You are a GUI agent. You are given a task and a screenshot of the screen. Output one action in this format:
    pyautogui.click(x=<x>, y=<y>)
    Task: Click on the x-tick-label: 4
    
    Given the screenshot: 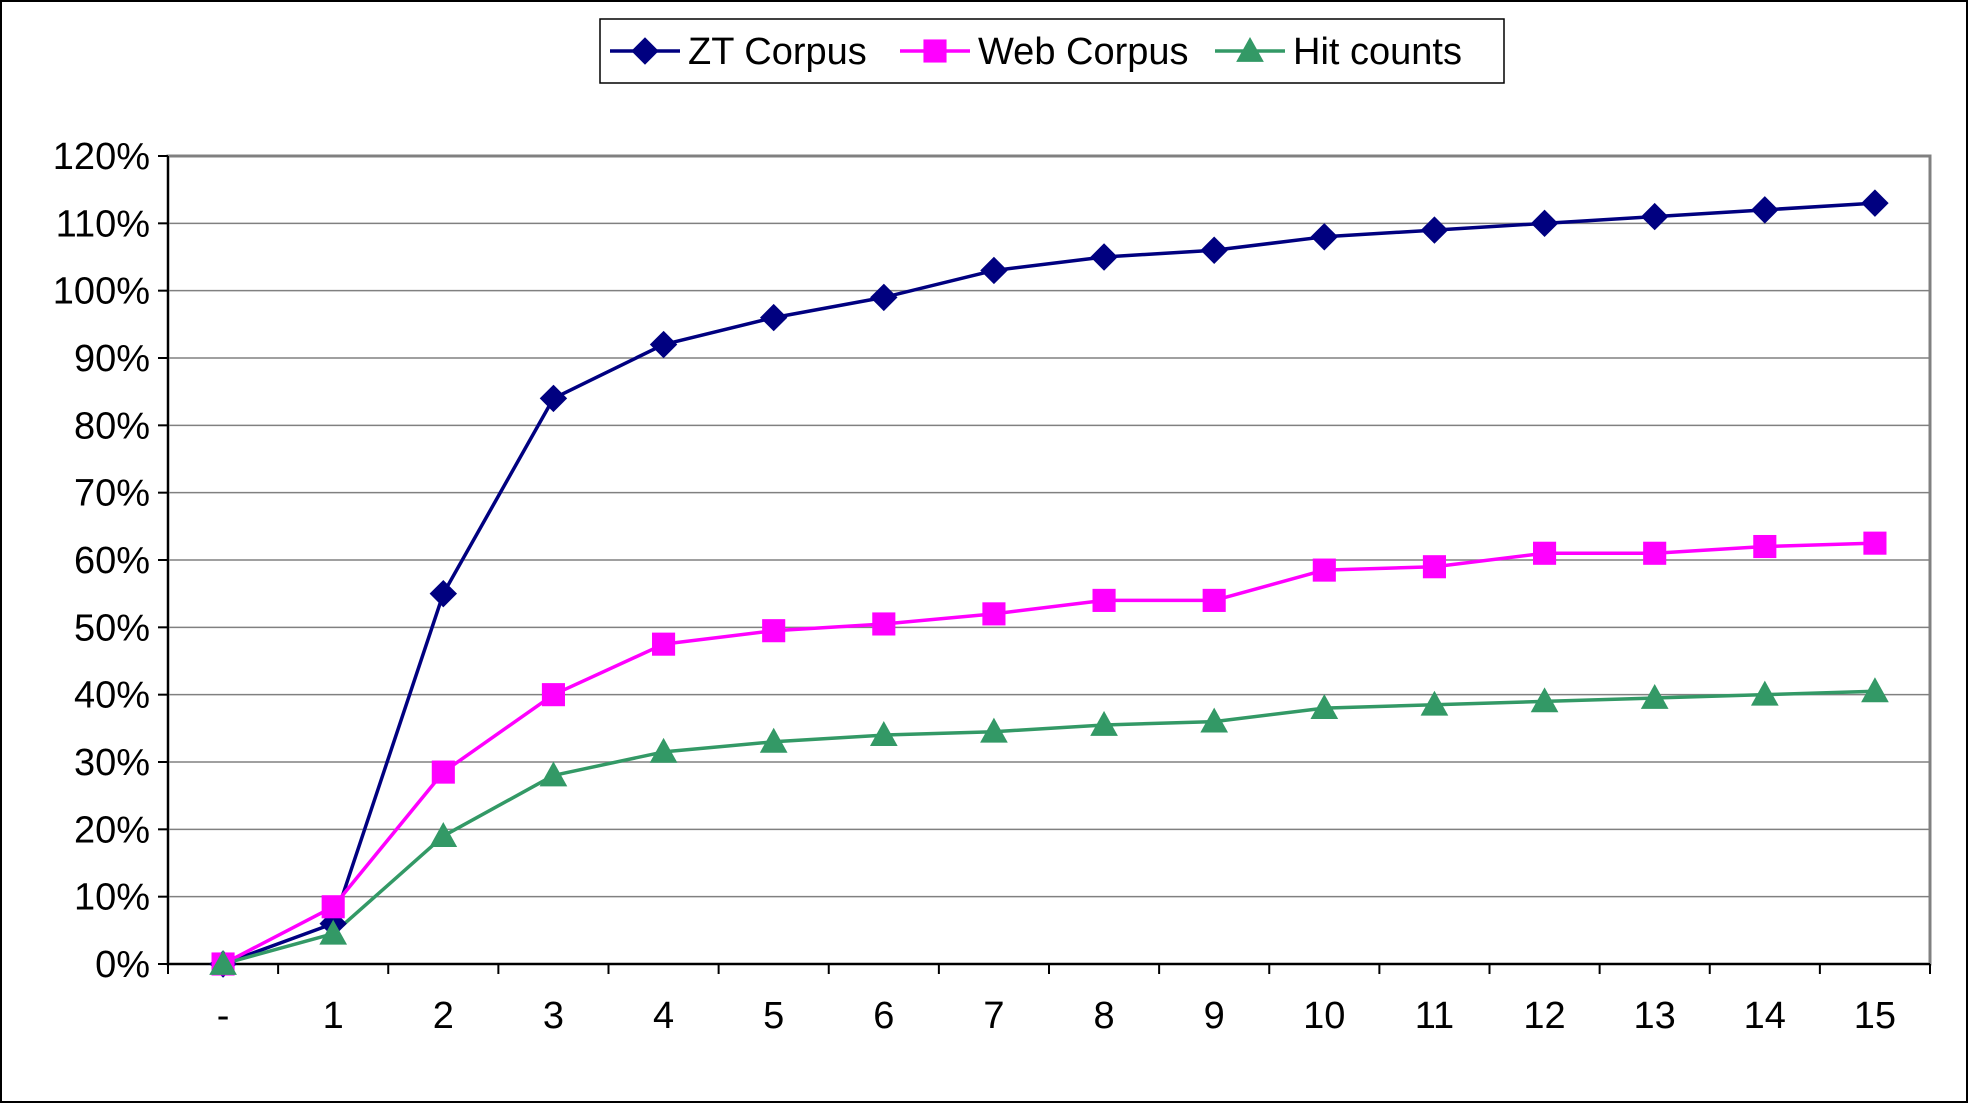 What is the action you would take?
    pyautogui.click(x=663, y=1016)
    